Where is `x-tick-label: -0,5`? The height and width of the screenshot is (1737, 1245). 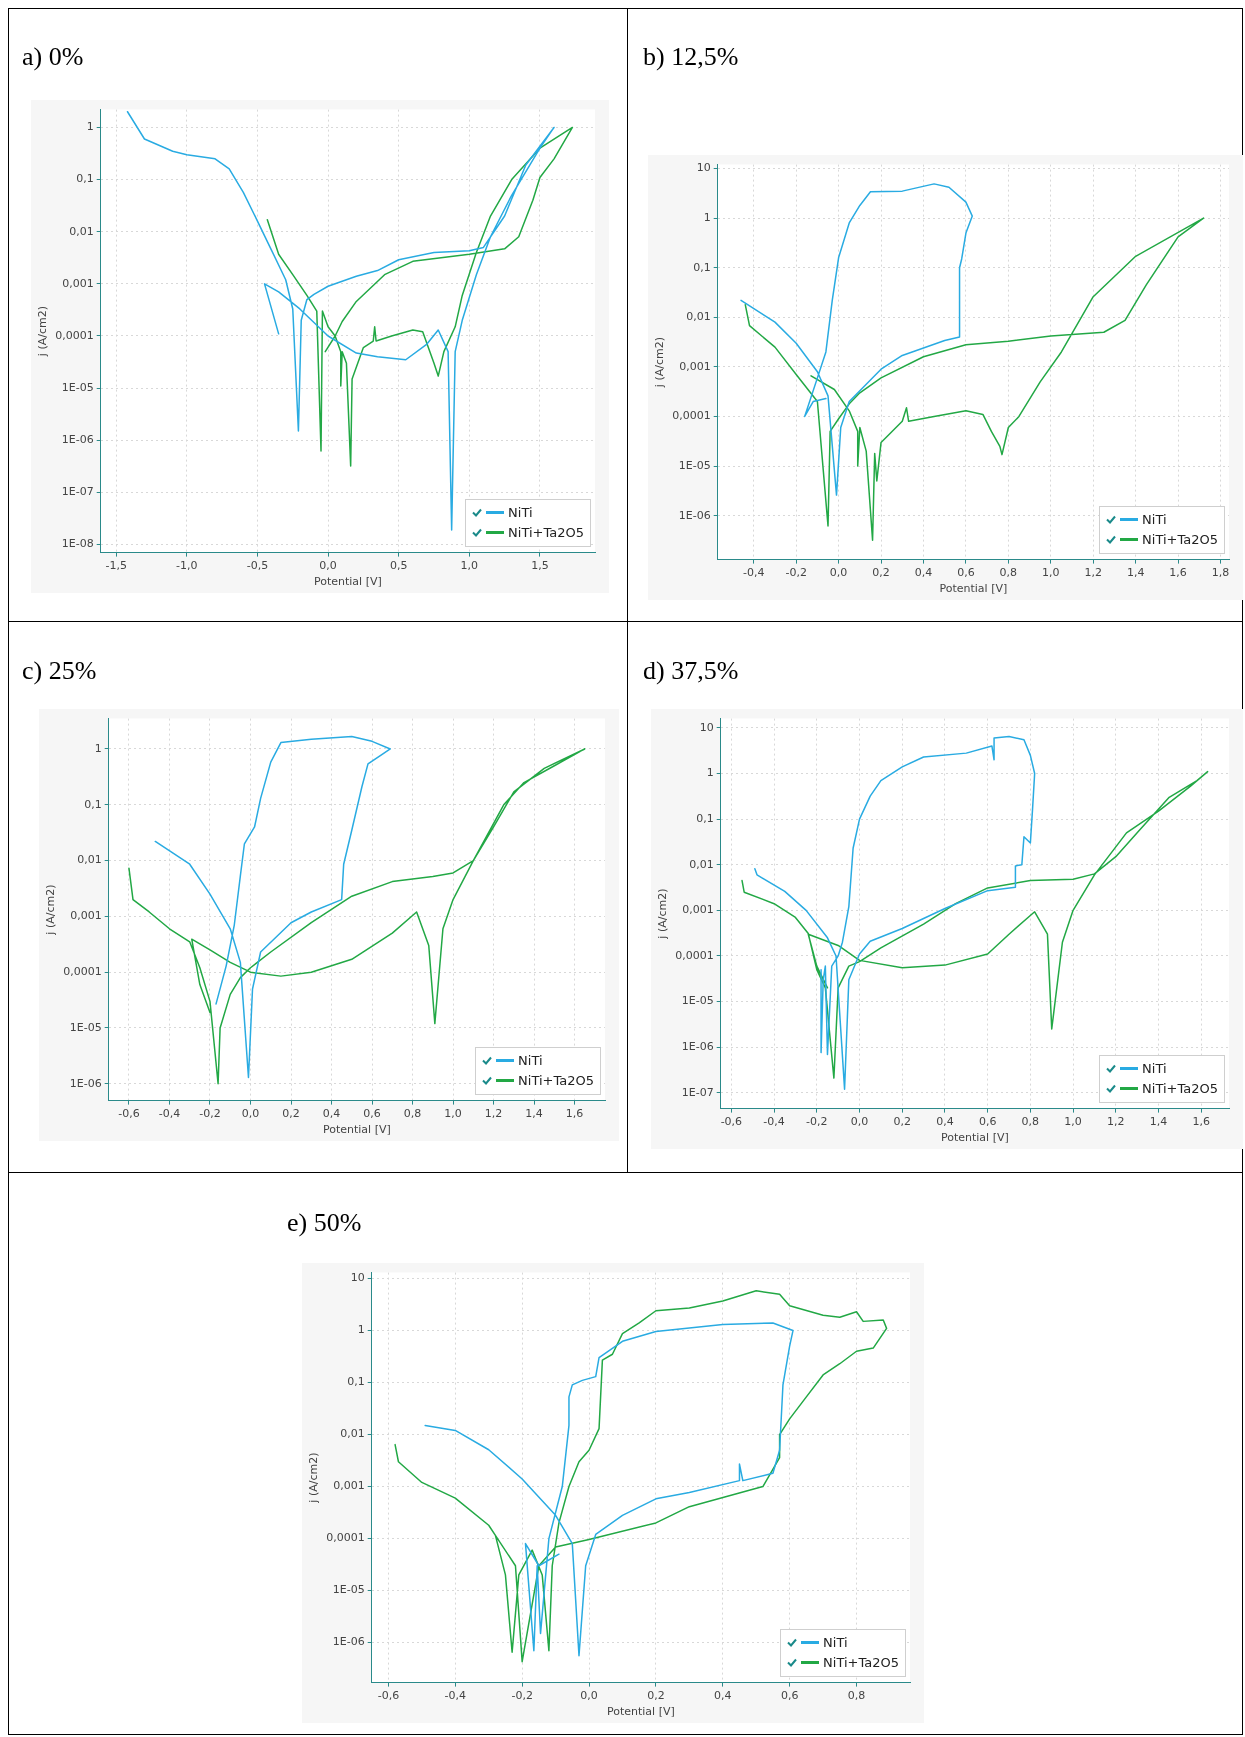 x-tick-label: -0,5 is located at coordinates (257, 566).